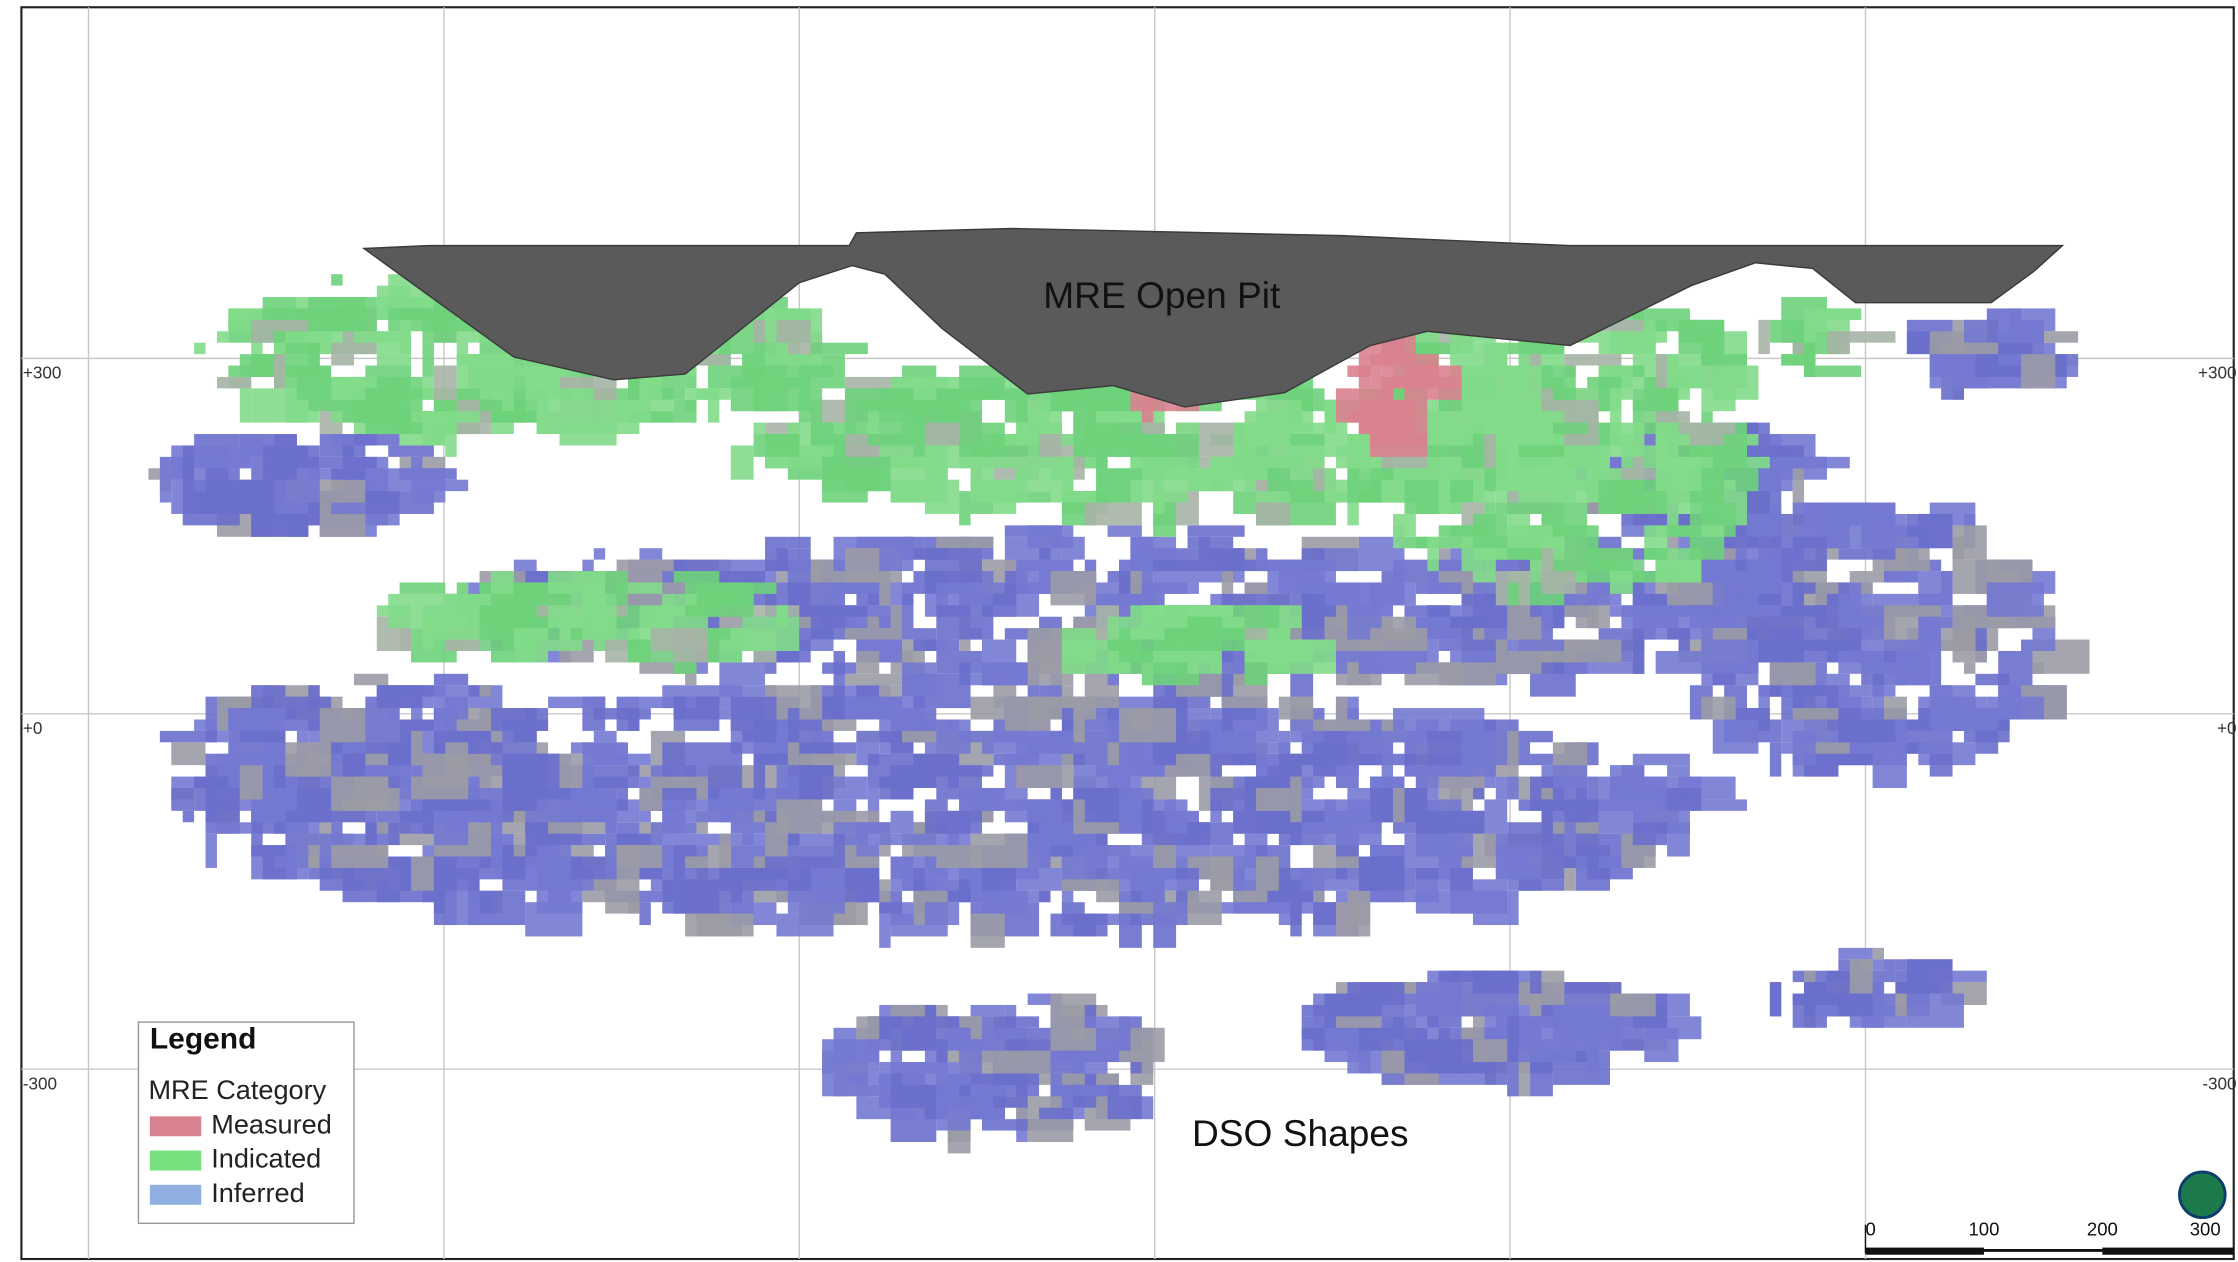 This screenshot has height=1262, width=2238. What do you see at coordinates (1983, 1228) in the screenshot?
I see `scale-label: 100` at bounding box center [1983, 1228].